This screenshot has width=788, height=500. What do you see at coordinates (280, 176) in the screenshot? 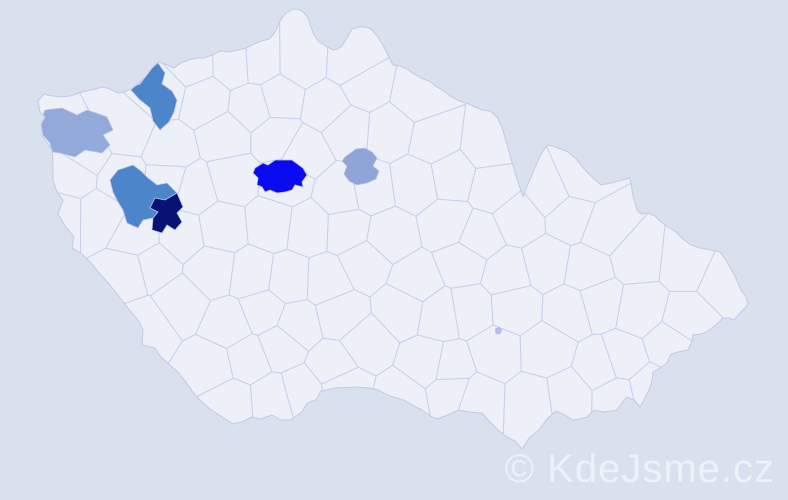
I see `highlight-district-prague` at bounding box center [280, 176].